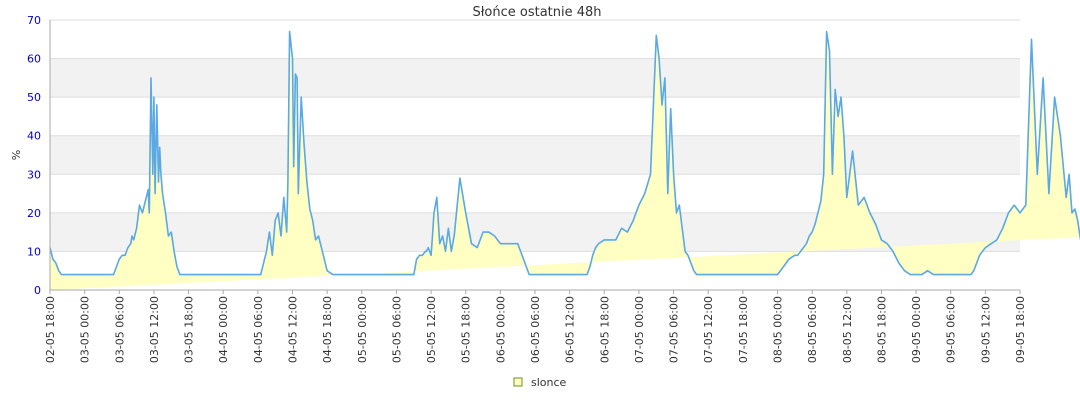  What do you see at coordinates (34, 213) in the screenshot?
I see `y-tick-label: 20` at bounding box center [34, 213].